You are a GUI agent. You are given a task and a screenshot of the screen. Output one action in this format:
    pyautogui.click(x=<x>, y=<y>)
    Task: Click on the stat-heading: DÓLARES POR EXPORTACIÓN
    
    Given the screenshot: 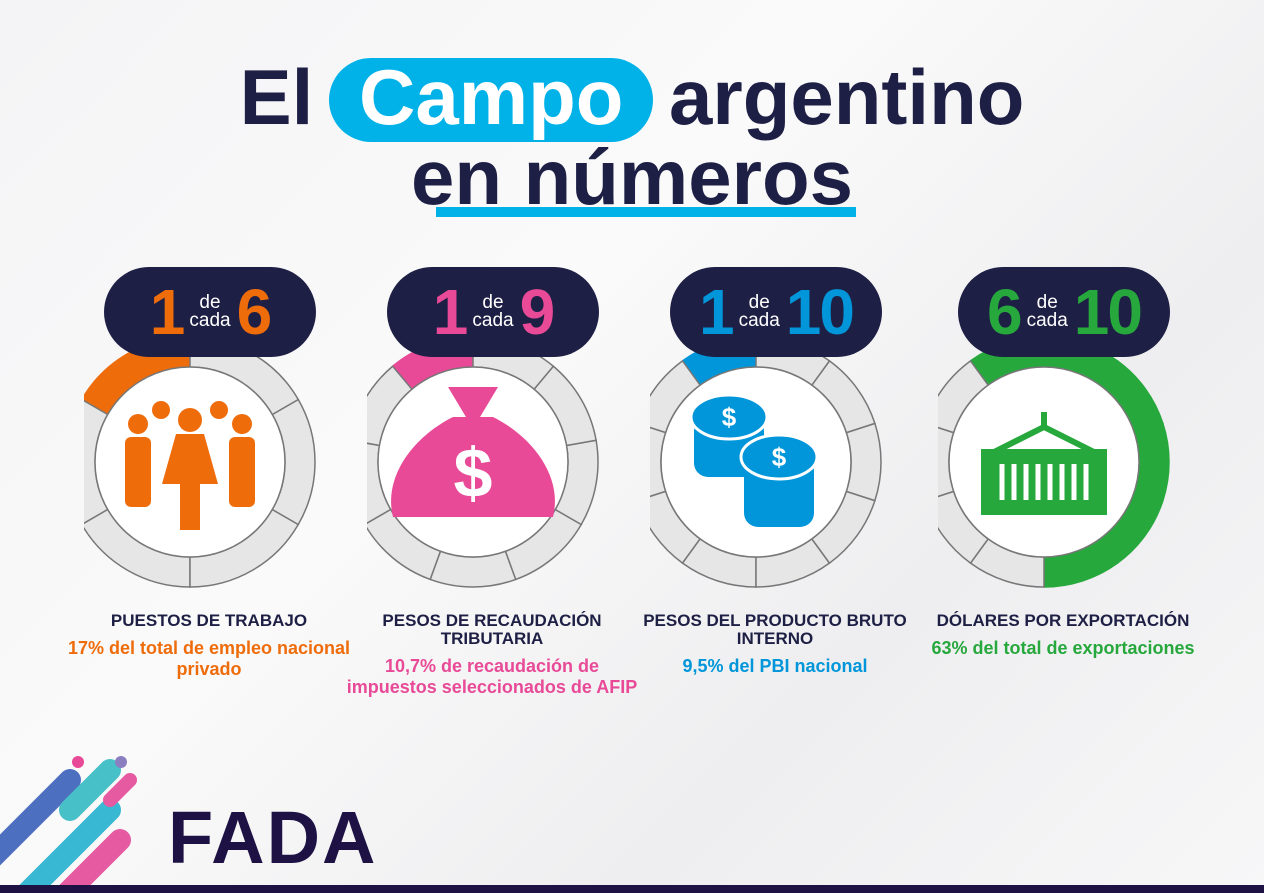 What is the action you would take?
    pyautogui.click(x=1063, y=620)
    